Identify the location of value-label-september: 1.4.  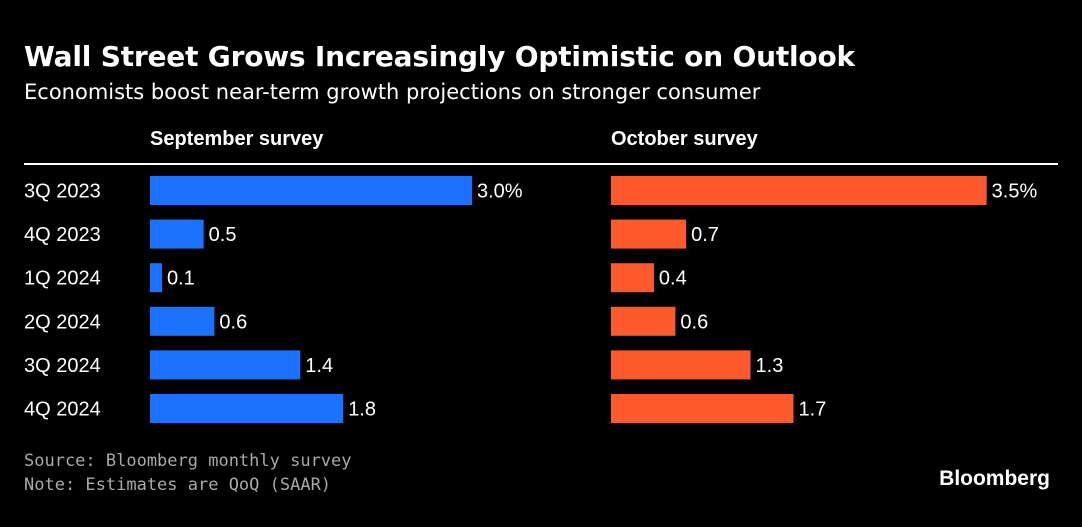
(319, 366).